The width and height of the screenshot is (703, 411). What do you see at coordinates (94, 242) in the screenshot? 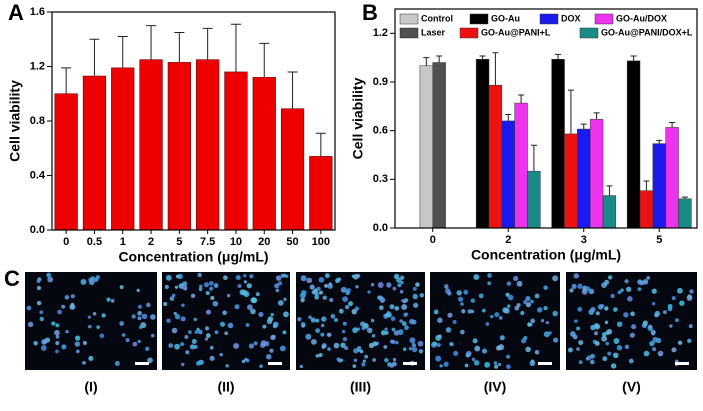
I see `x-tick-label: 0.5` at bounding box center [94, 242].